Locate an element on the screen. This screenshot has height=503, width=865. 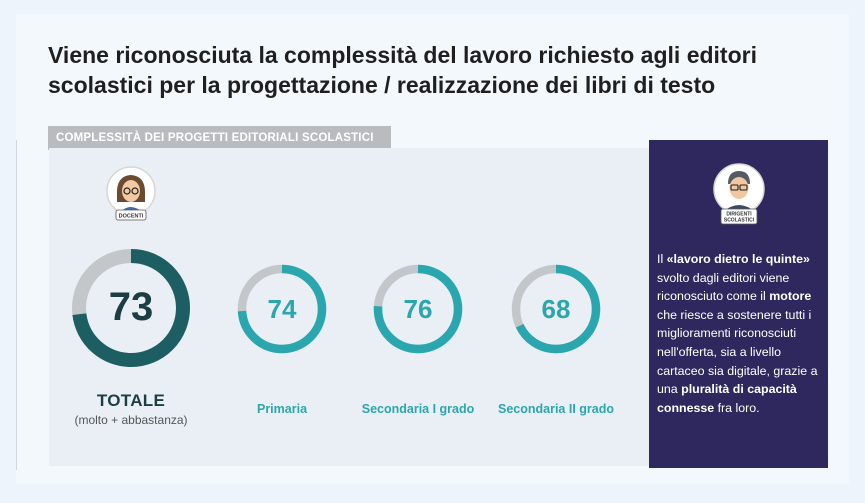
sidebar-text-bold: pluralità di capacità connesse is located at coordinates (727, 398).